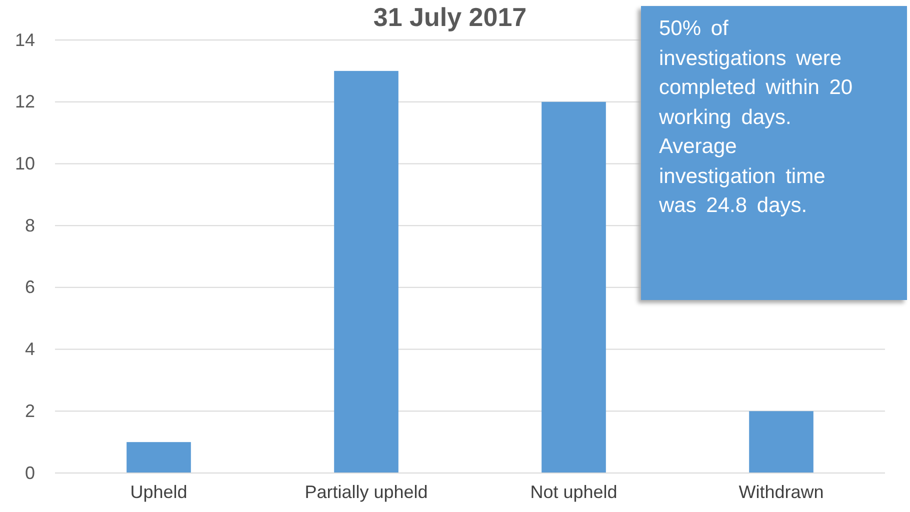 Image resolution: width=910 pixels, height=512 pixels. What do you see at coordinates (756, 117) in the screenshot?
I see `annotation: 50% of investigations were completed within 20 working days. Average investigation time was 24.8 days.` at bounding box center [756, 117].